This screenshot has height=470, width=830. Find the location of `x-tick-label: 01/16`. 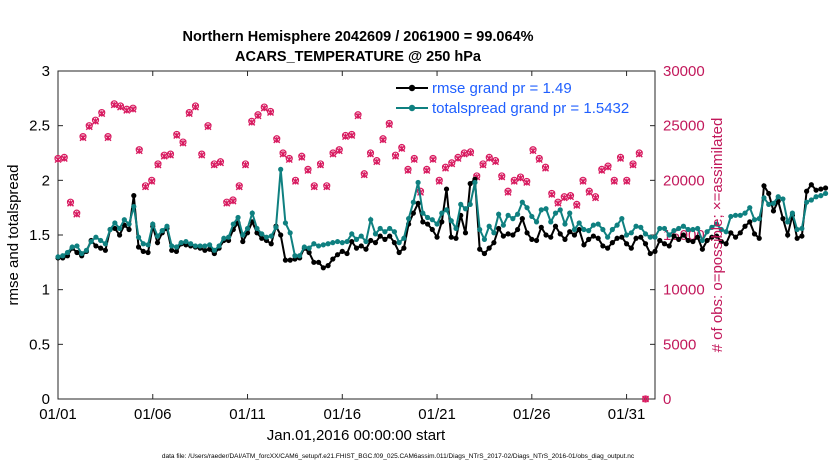

x-tick-label: 01/16 is located at coordinates (343, 414).